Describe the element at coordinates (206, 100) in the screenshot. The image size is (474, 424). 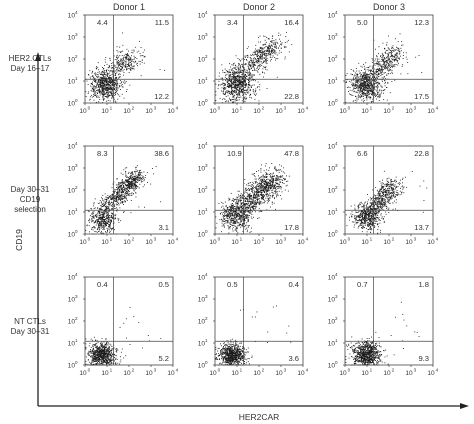
I see `y-tick-exponent: 0` at that location.